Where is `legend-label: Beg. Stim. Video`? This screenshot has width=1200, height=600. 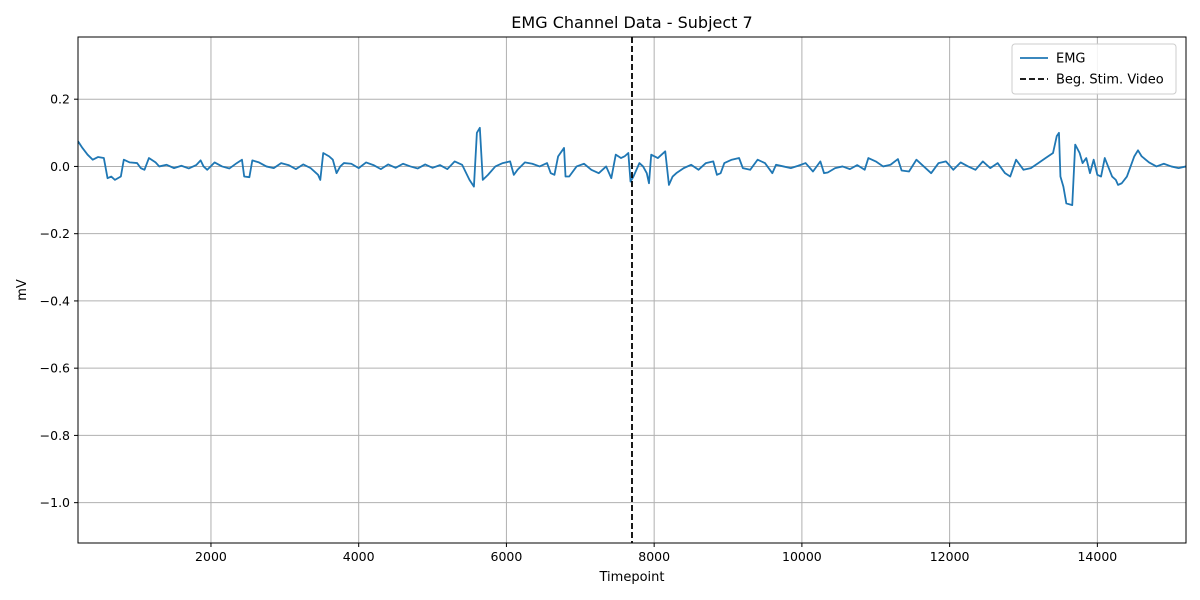
legend-label: Beg. Stim. Video is located at coordinates (1110, 80).